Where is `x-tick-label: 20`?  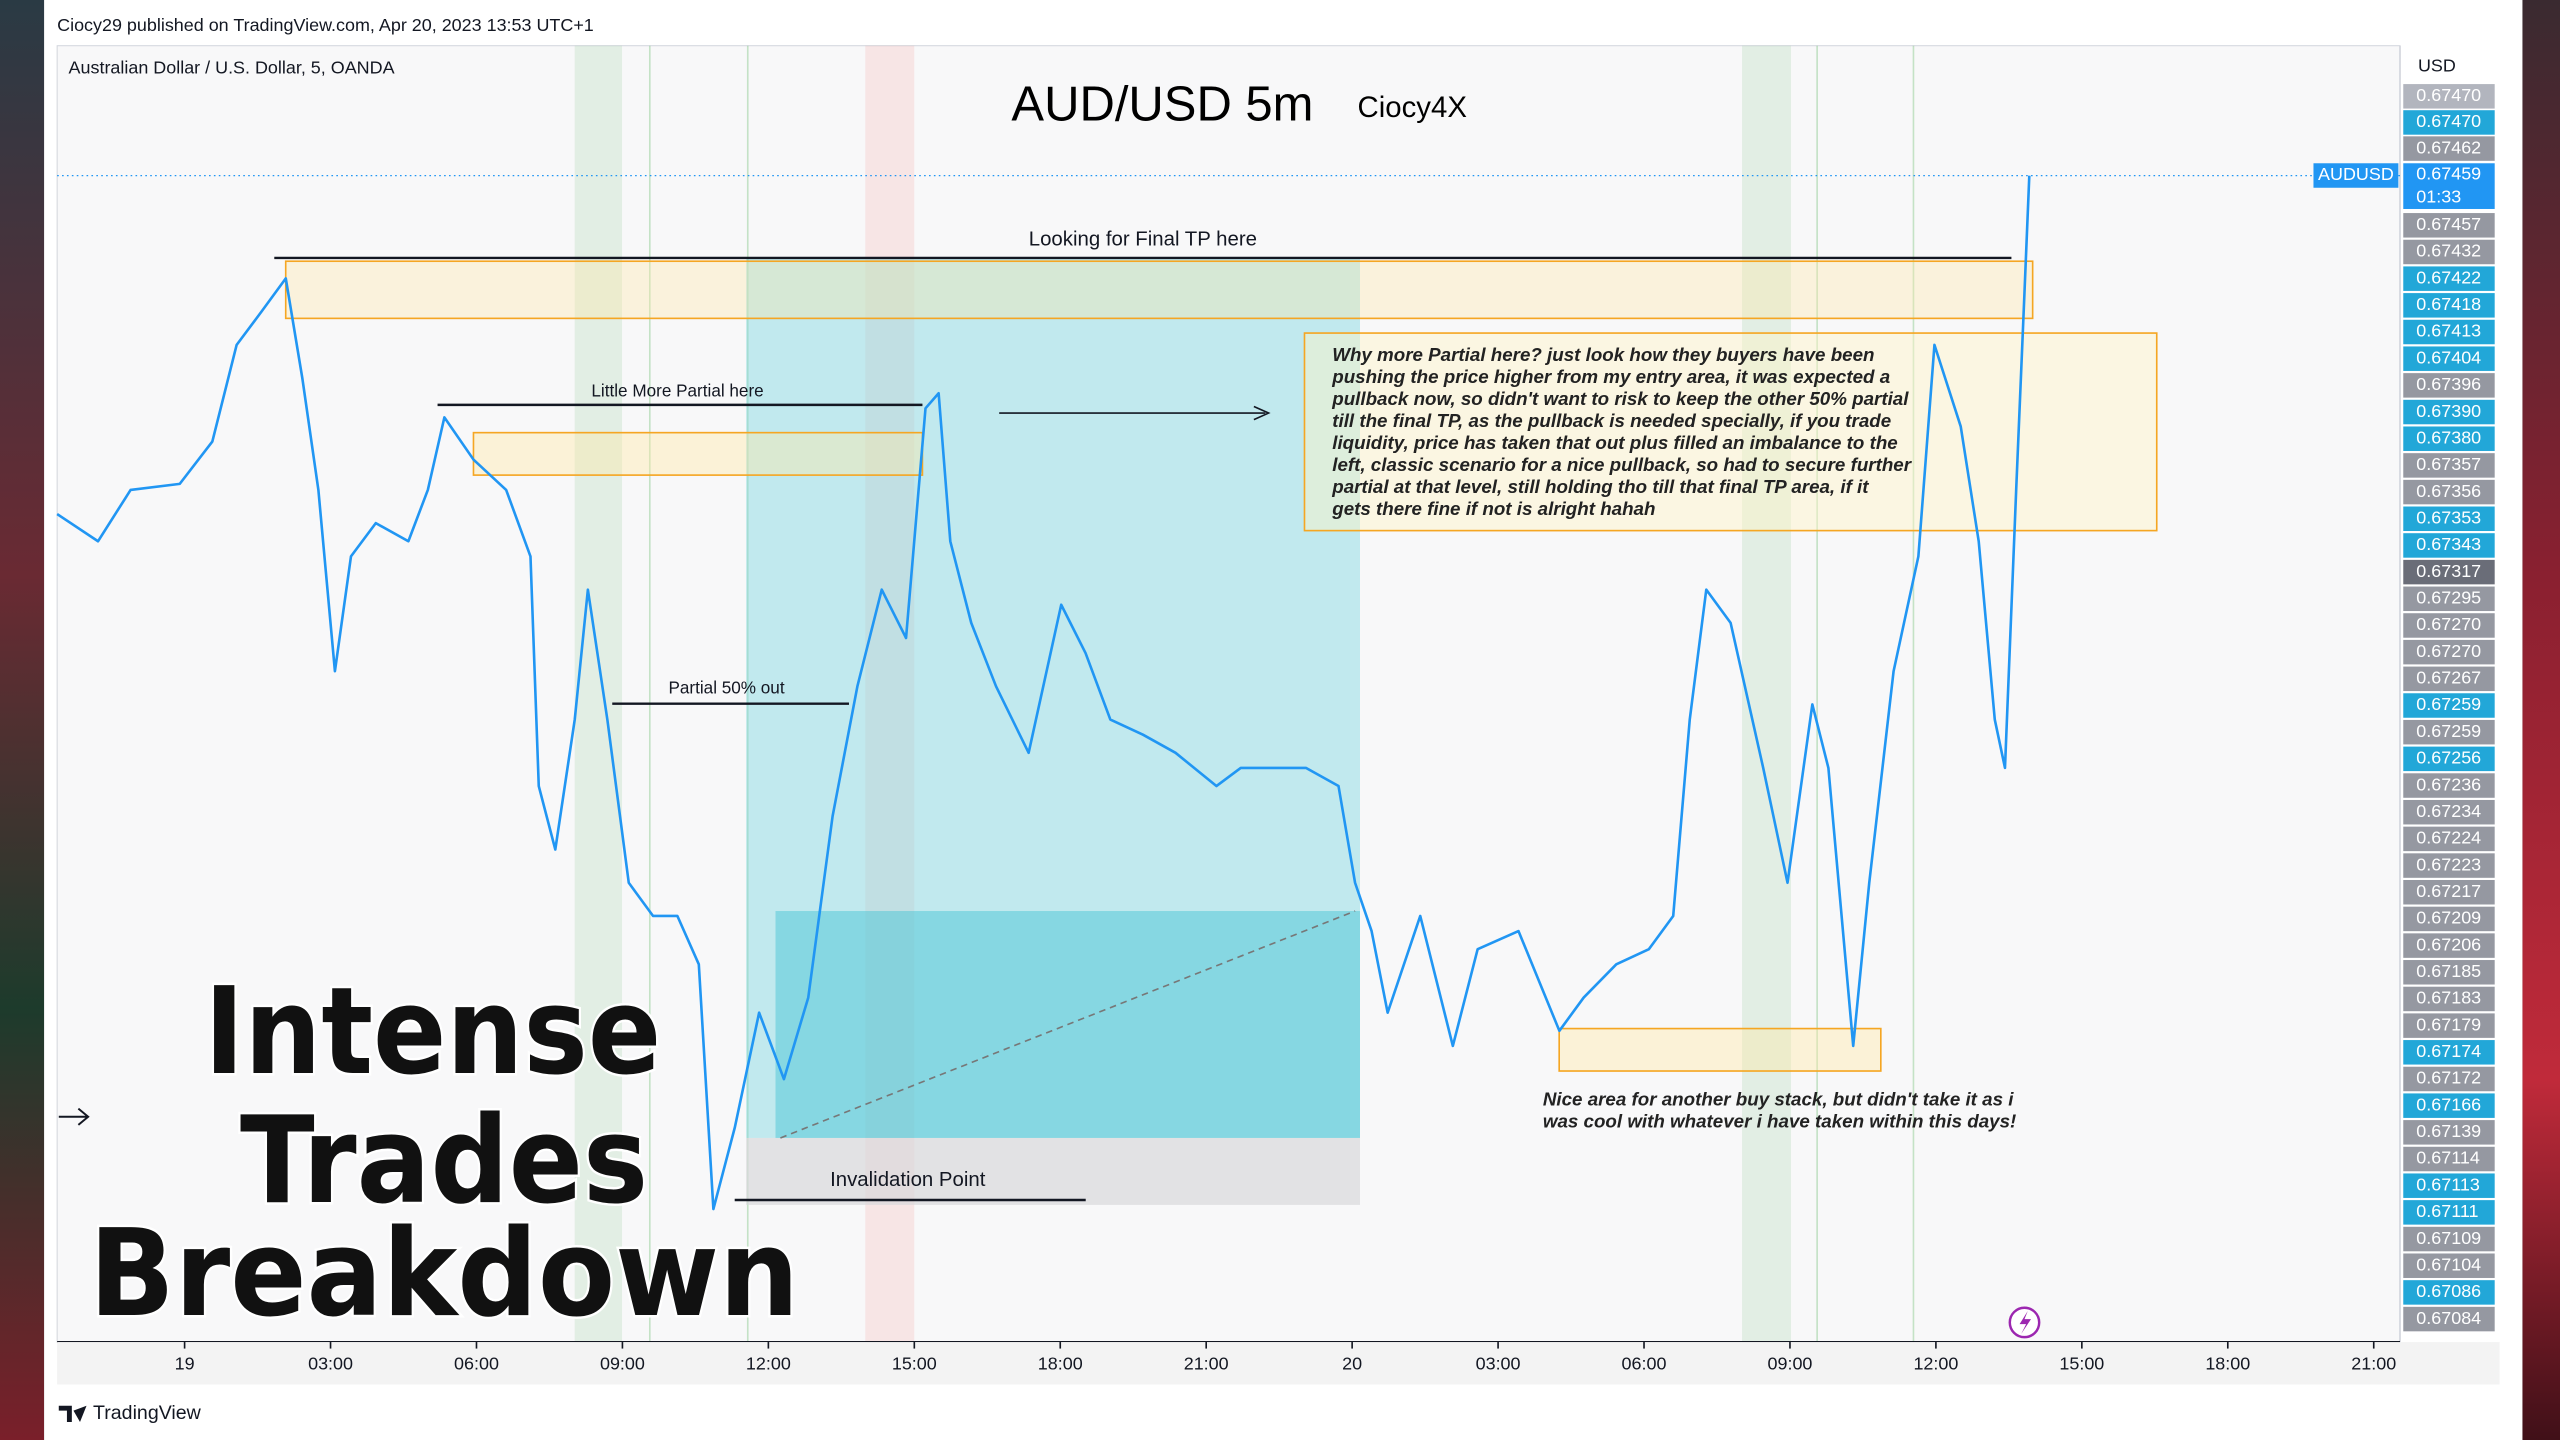
x-tick-label: 20 is located at coordinates (1352, 1364).